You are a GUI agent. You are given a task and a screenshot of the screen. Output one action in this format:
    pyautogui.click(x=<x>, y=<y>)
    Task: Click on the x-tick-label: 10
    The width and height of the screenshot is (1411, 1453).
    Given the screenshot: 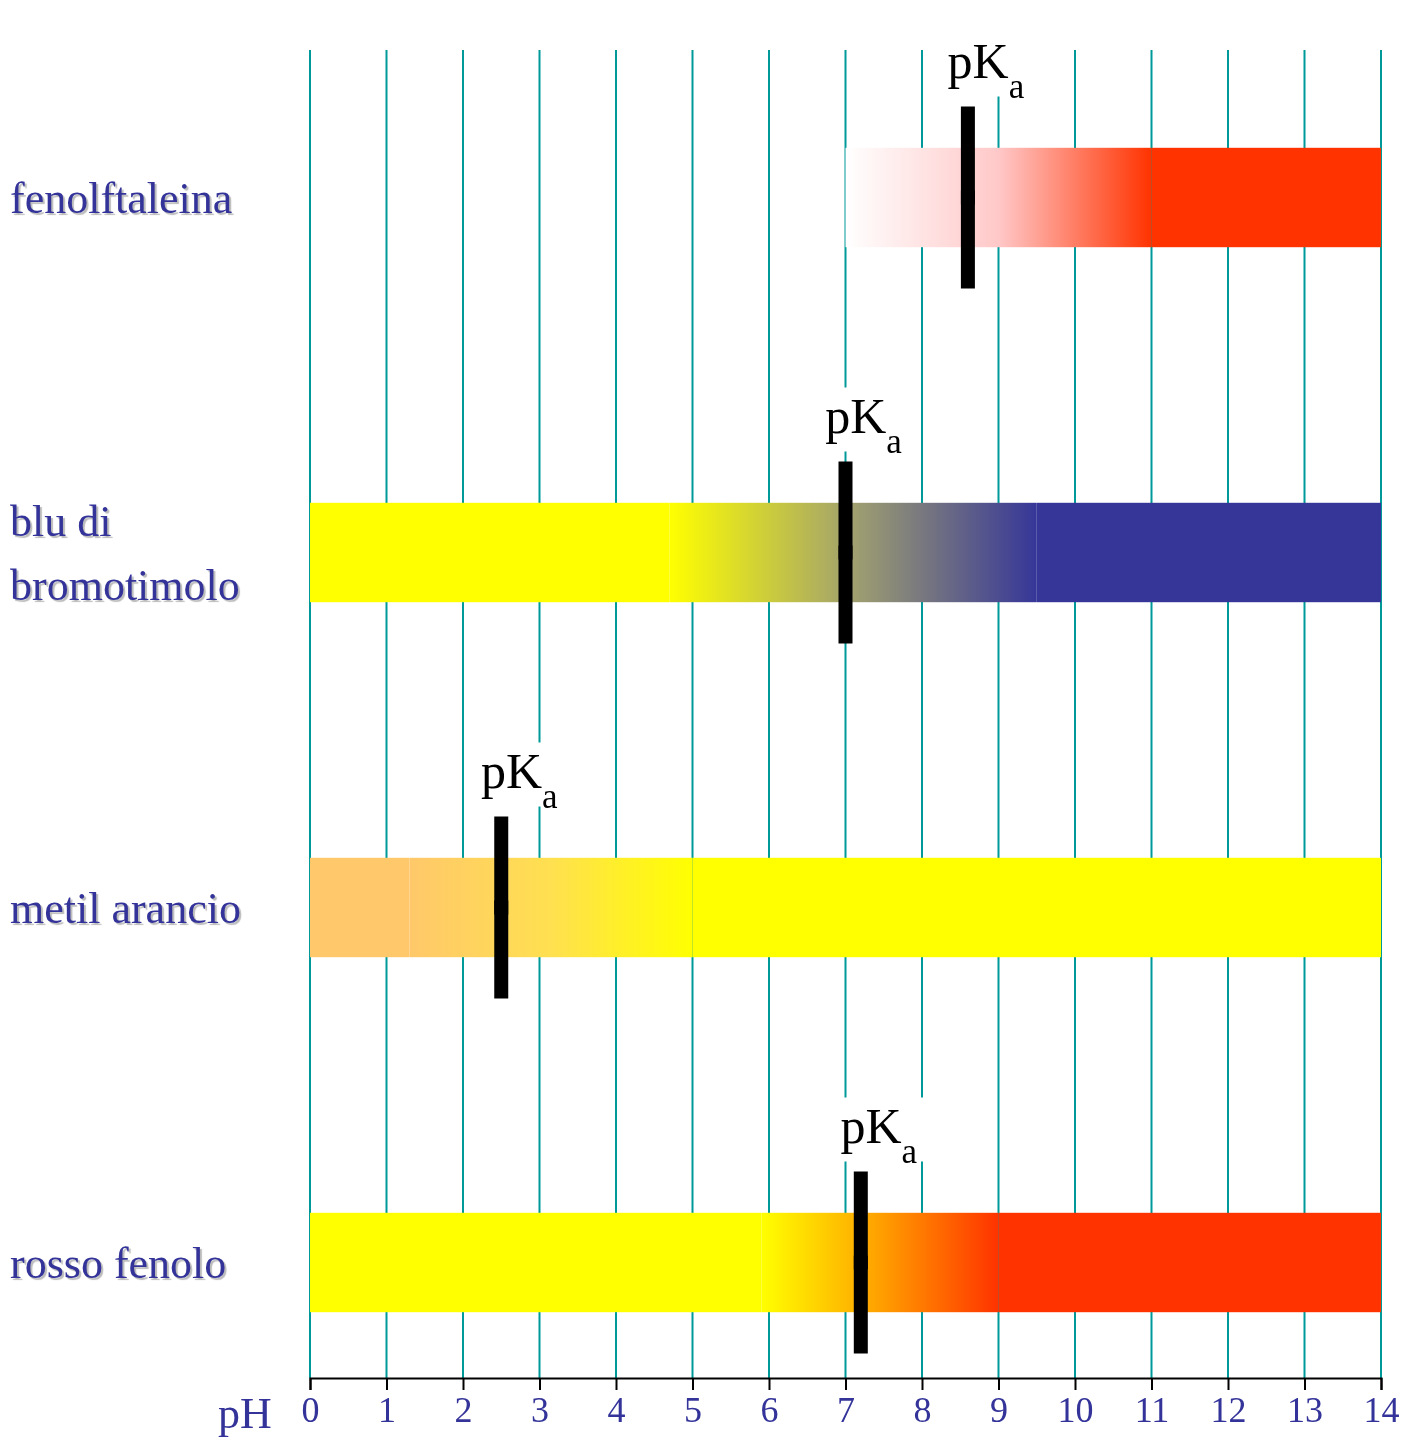 What is the action you would take?
    pyautogui.click(x=1075, y=1409)
    